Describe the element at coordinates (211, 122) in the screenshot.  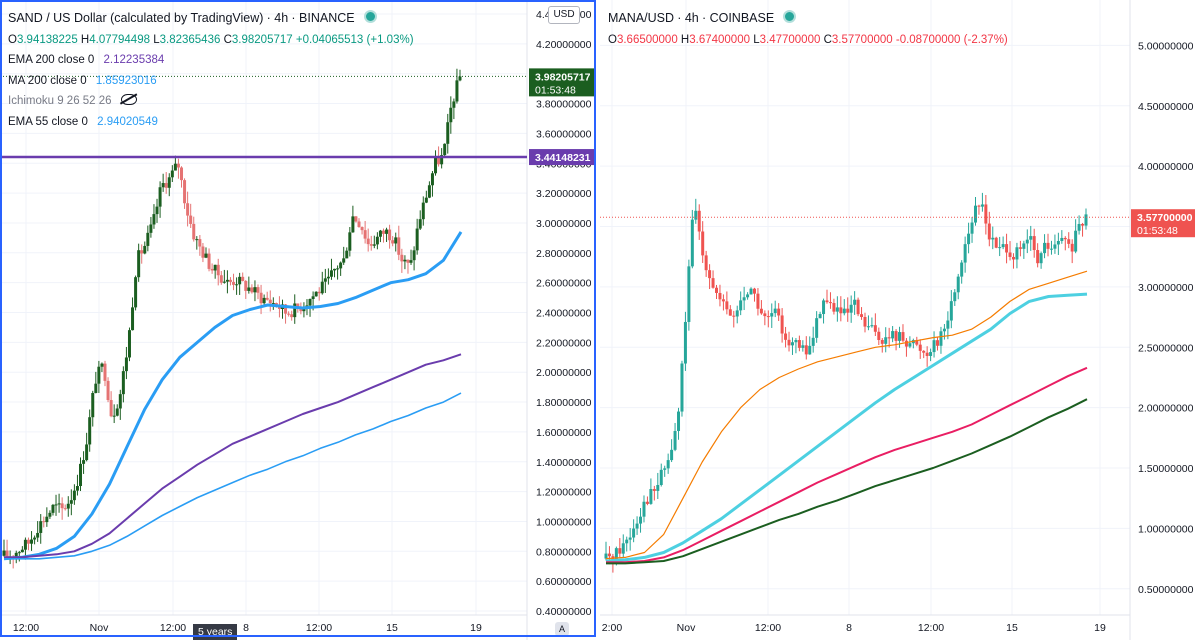
I see `indicator-ema55: EMA 55 close 0 2.94020549` at that location.